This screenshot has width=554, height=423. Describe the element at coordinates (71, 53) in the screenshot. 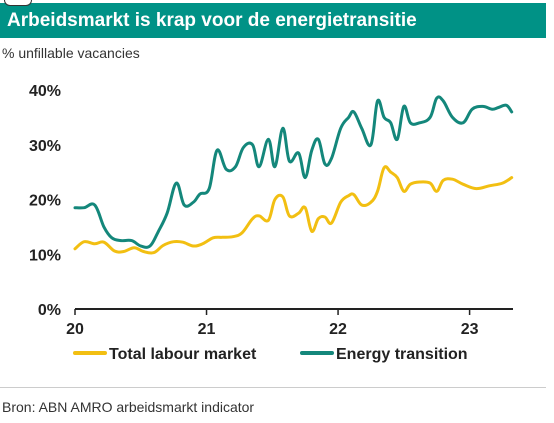

I see `y-axis-unit-label: % unfillable vacancies` at that location.